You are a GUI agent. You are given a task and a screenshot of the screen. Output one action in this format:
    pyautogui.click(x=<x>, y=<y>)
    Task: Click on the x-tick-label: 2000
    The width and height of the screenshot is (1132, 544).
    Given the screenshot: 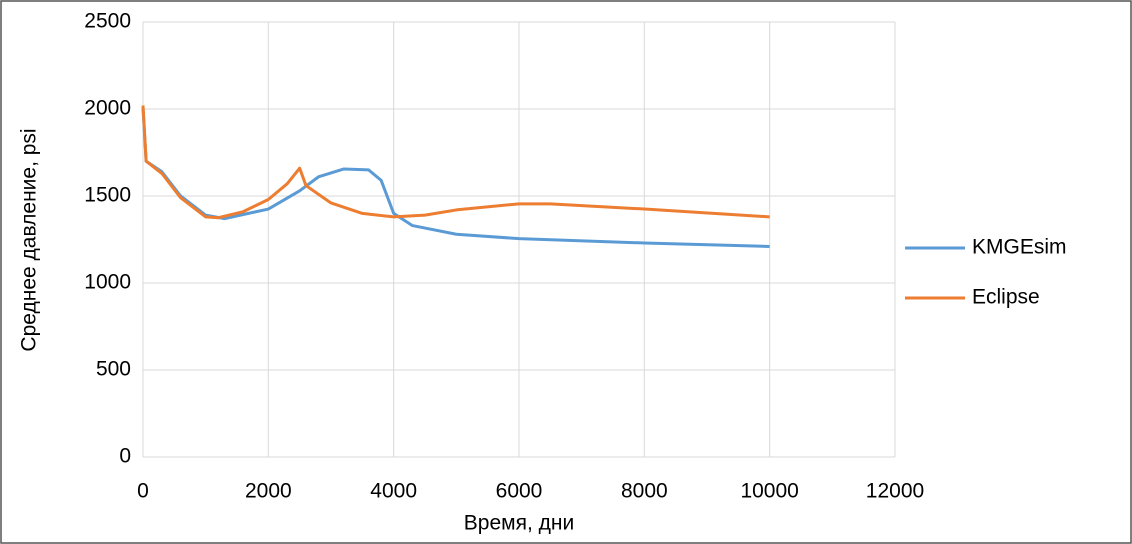 What is the action you would take?
    pyautogui.click(x=268, y=491)
    